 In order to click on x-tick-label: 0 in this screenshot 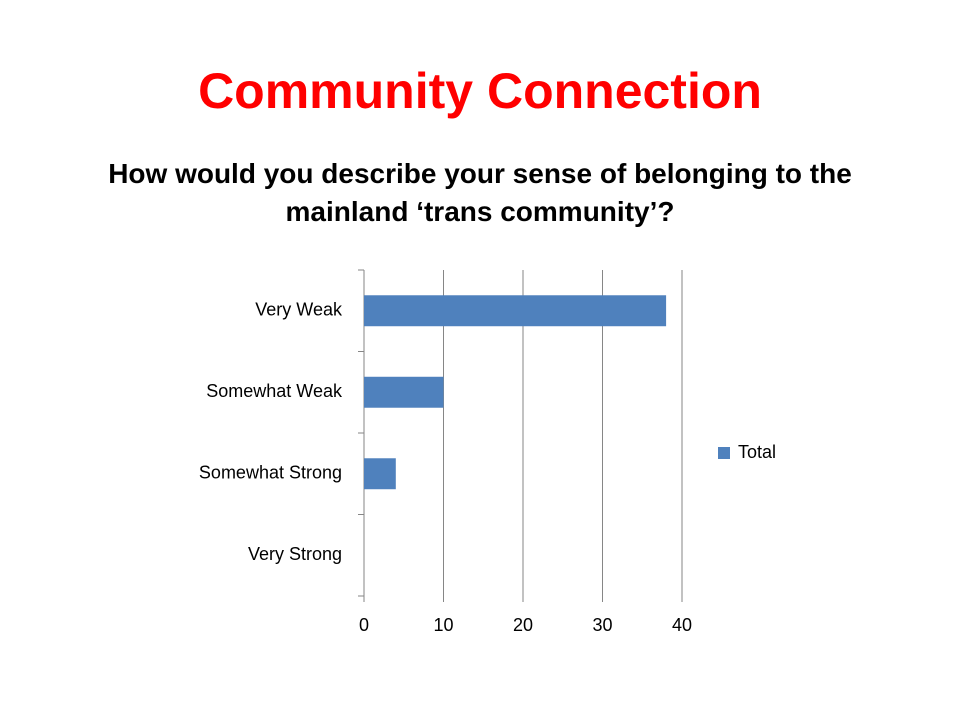, I will do `click(364, 625)`.